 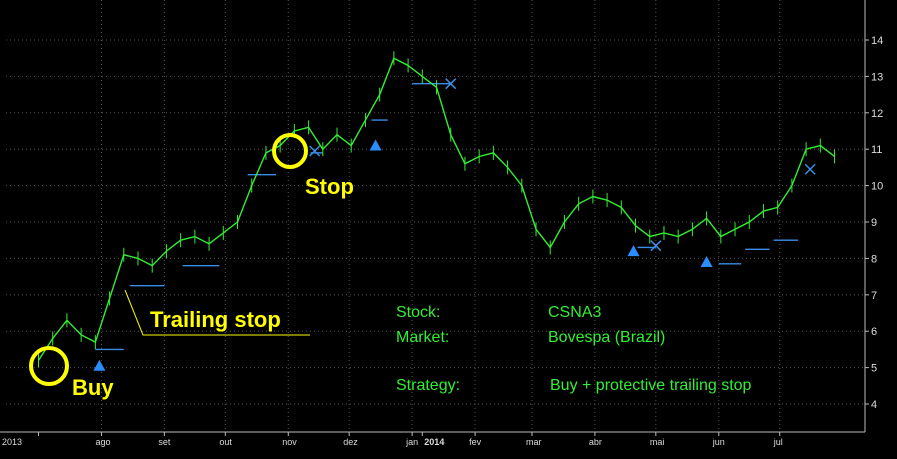 I want to click on x-year-label: 2013, so click(x=12, y=442).